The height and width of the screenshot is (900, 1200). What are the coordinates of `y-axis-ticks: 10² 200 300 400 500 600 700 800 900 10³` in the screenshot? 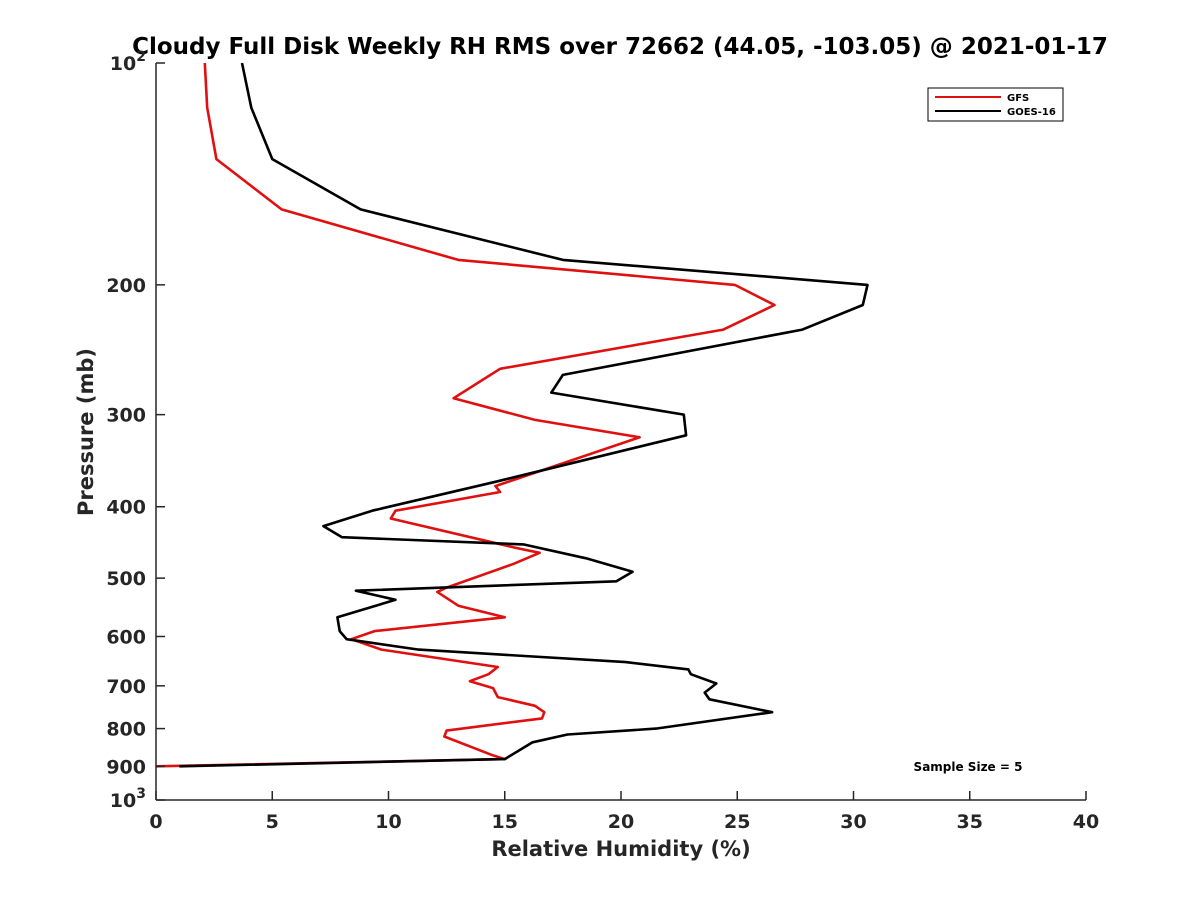 It's located at (135, 430).